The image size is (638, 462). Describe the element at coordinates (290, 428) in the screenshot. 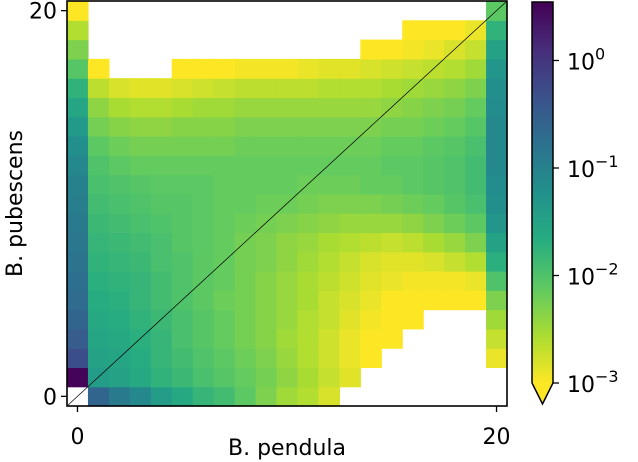

I see `x-axis-ticks: 0 20` at that location.